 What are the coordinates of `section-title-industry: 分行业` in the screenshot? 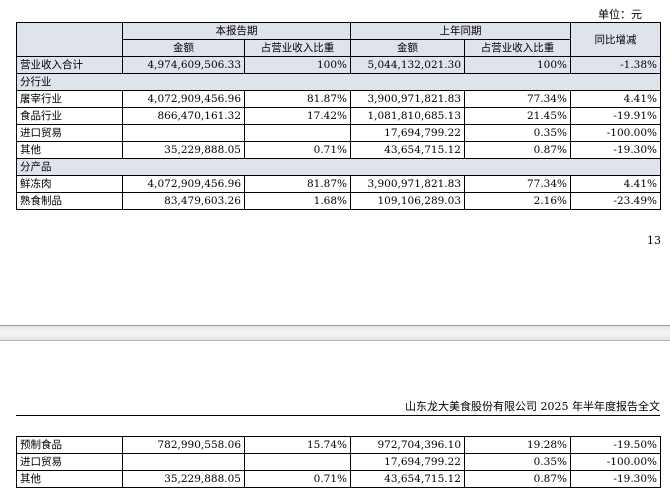 It's located at (338, 82).